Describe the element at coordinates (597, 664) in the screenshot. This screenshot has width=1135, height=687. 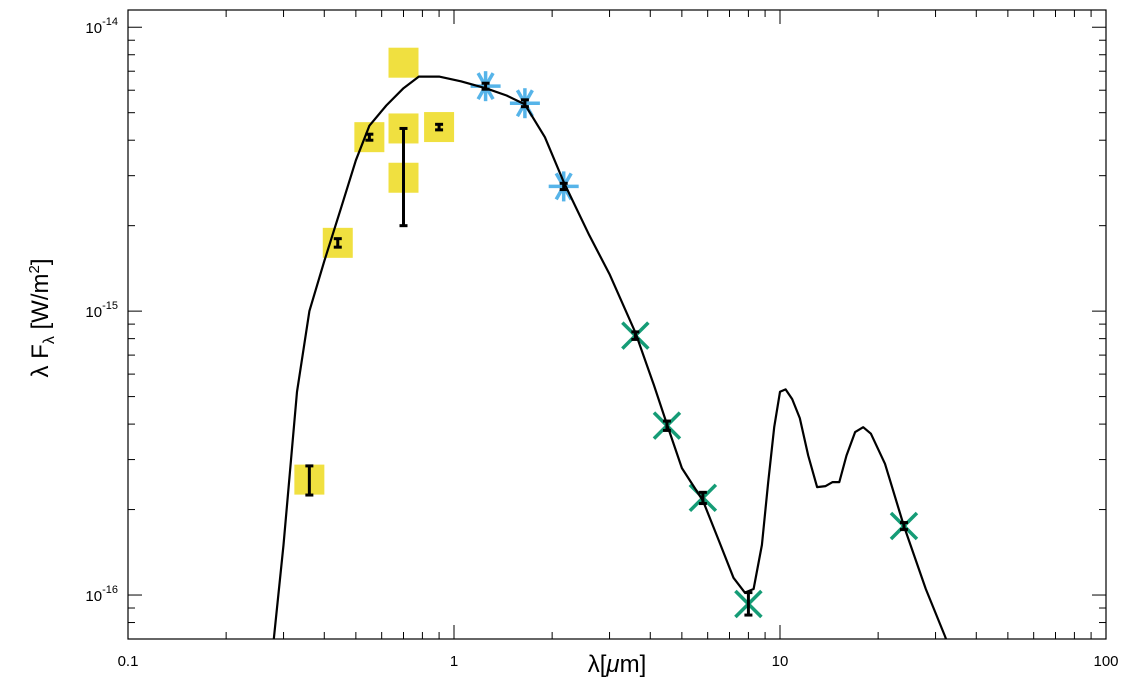
I see `x-title-part: λ[` at that location.